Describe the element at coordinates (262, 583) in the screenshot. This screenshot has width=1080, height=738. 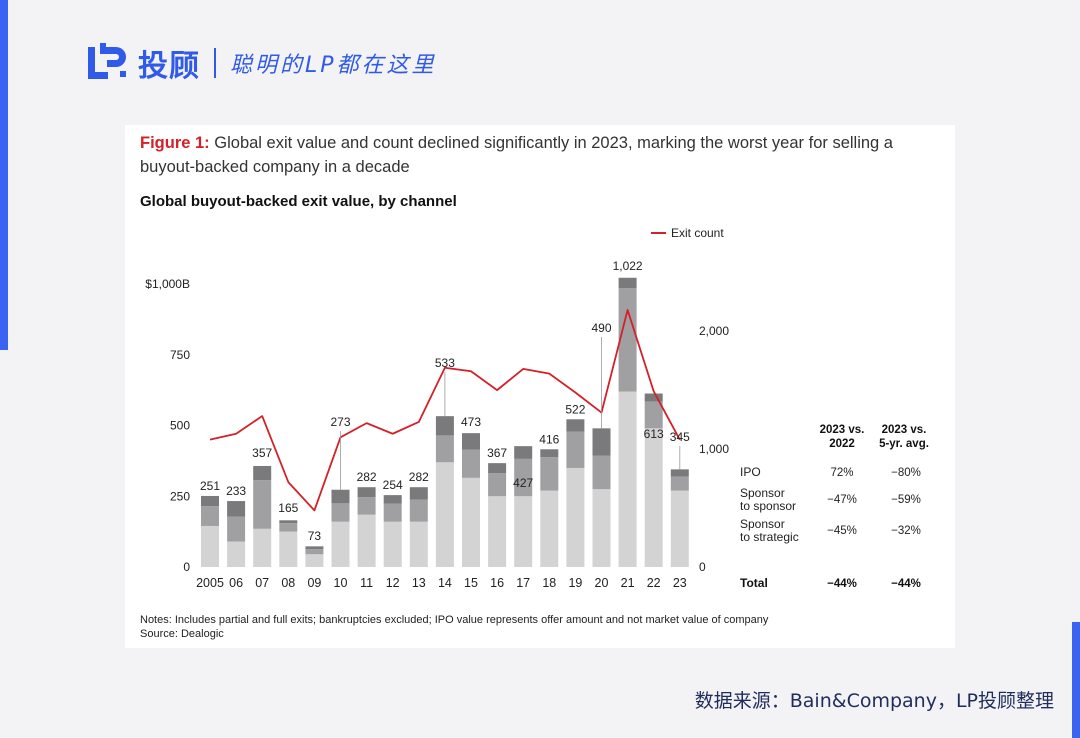
I see `x-tick-label: 07` at that location.